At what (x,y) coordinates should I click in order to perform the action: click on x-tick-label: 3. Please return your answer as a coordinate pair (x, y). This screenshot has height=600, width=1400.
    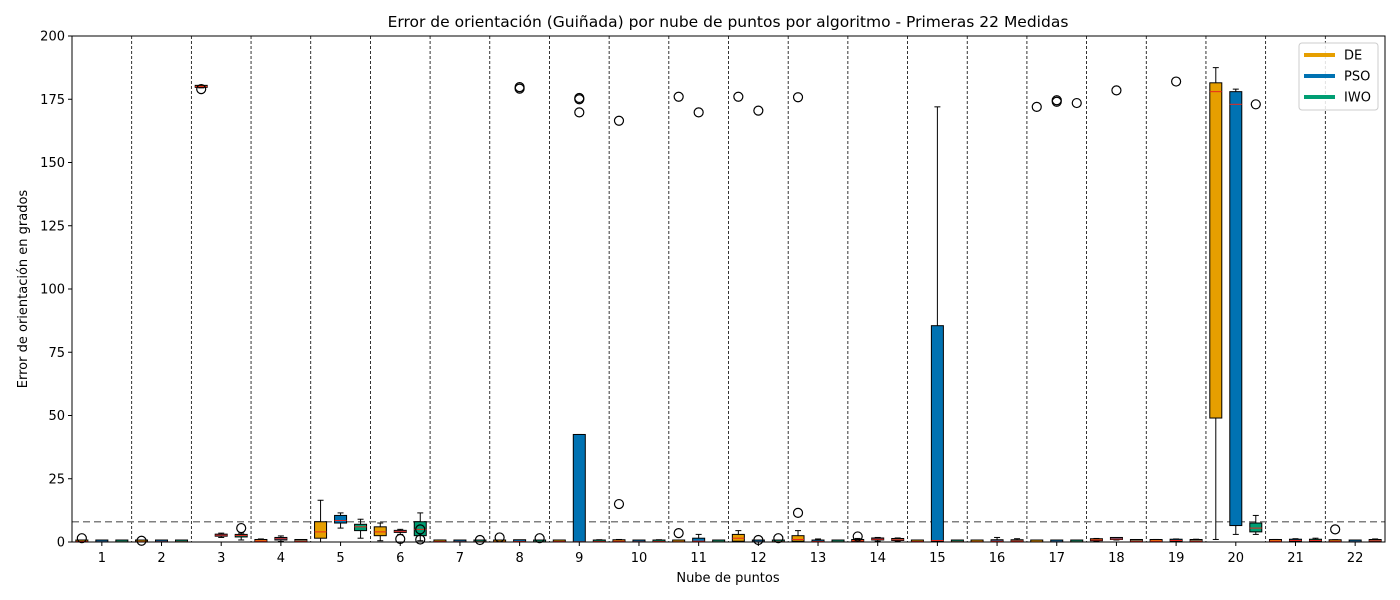
    Looking at the image, I should click on (221, 558).